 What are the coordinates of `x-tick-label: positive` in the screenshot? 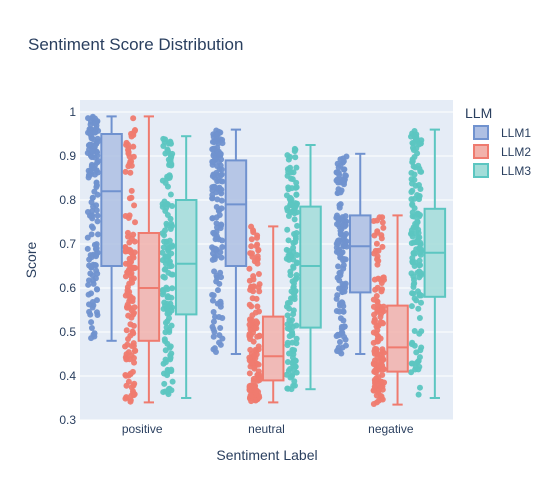 It's located at (142, 429).